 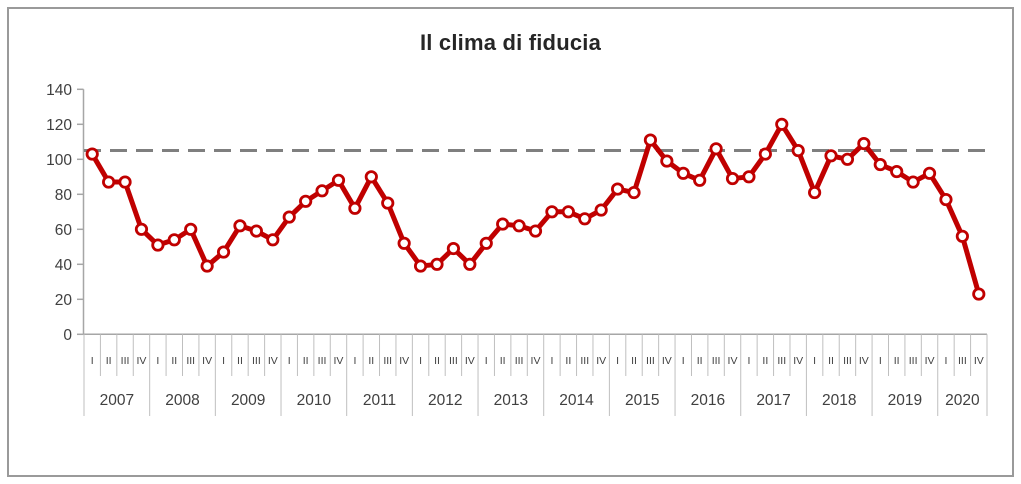 I want to click on year-label: 2009, so click(x=248, y=400).